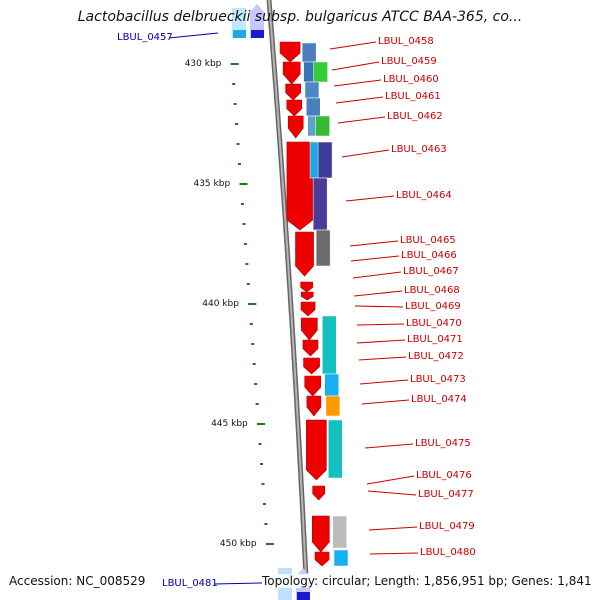 This screenshot has height=600, width=600. Describe the element at coordinates (431, 271) in the screenshot. I see `gene-label: LBUL_0467` at that location.